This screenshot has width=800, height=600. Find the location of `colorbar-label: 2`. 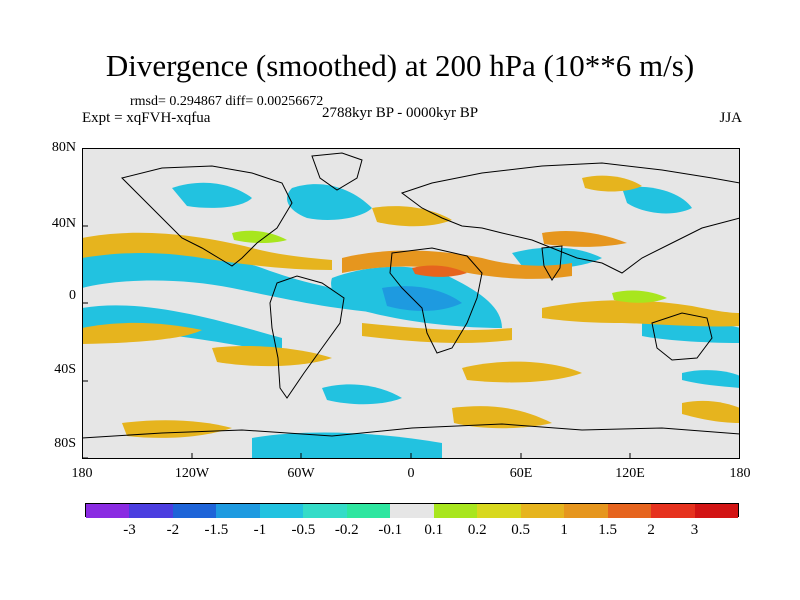

colorbar-label: 2 is located at coordinates (651, 530).